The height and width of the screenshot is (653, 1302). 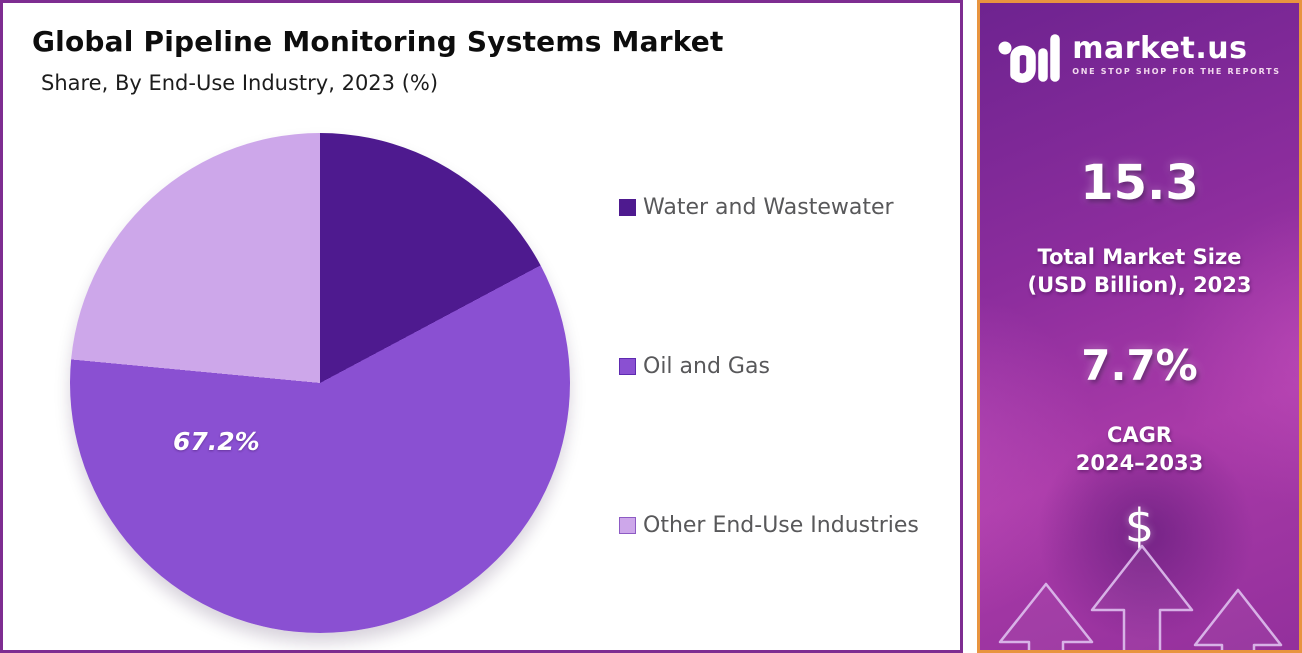 What do you see at coordinates (1140, 597) in the screenshot?
I see `growth-arrows-icon` at bounding box center [1140, 597].